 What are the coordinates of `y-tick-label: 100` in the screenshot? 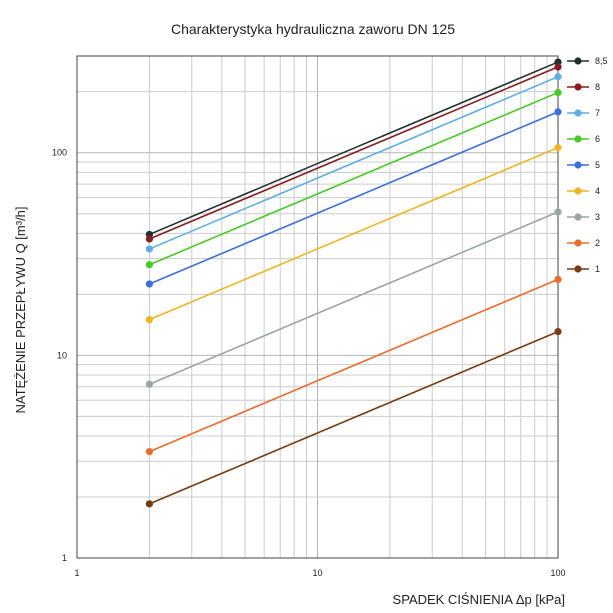 It's located at (59, 153).